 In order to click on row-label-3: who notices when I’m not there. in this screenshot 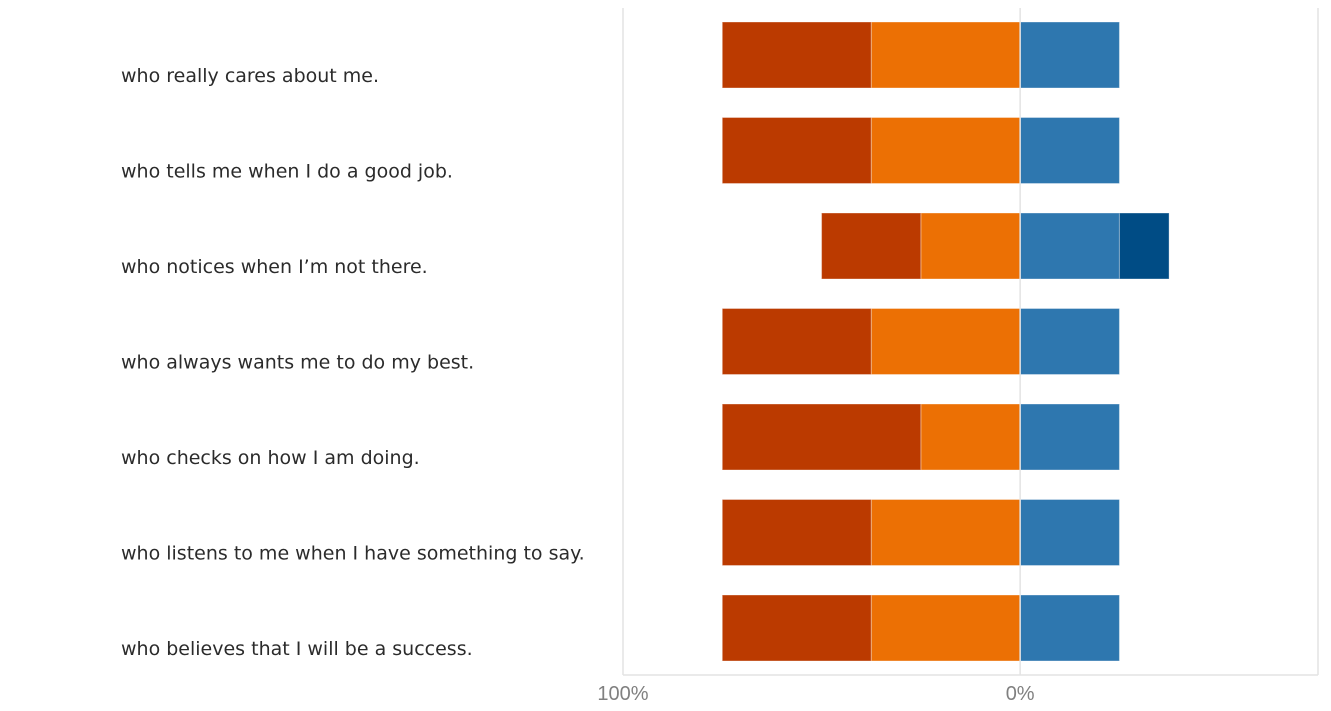, I will do `click(274, 267)`.